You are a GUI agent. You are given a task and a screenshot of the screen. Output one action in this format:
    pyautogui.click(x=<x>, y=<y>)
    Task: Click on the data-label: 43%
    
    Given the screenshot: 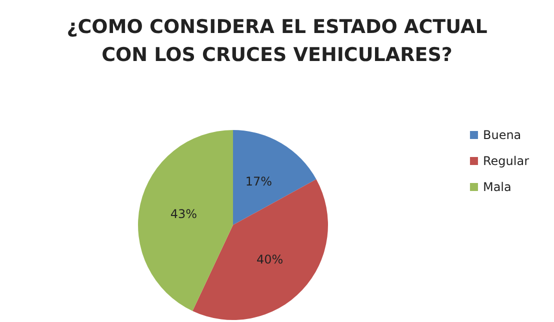 What is the action you would take?
    pyautogui.click(x=184, y=213)
    